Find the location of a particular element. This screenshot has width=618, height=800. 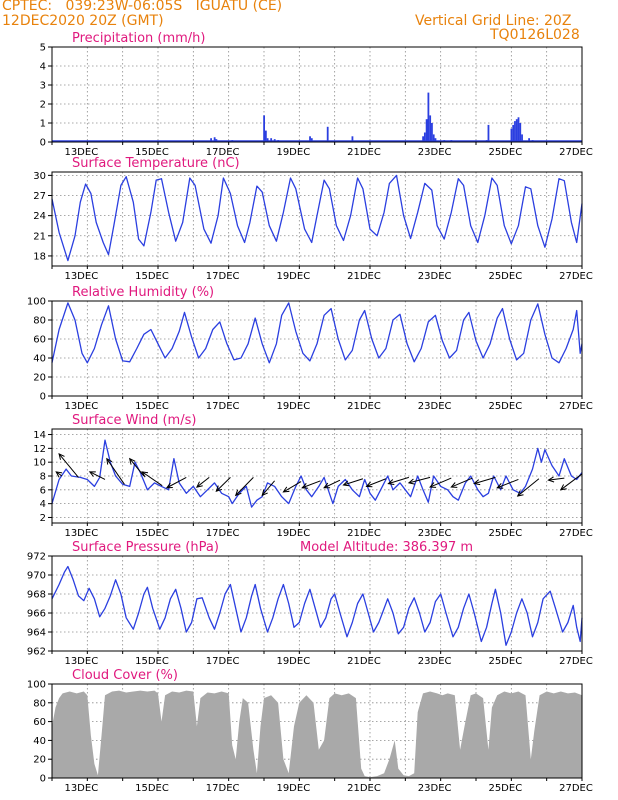

header-model-id: TQ0126L028 is located at coordinates (535, 35).